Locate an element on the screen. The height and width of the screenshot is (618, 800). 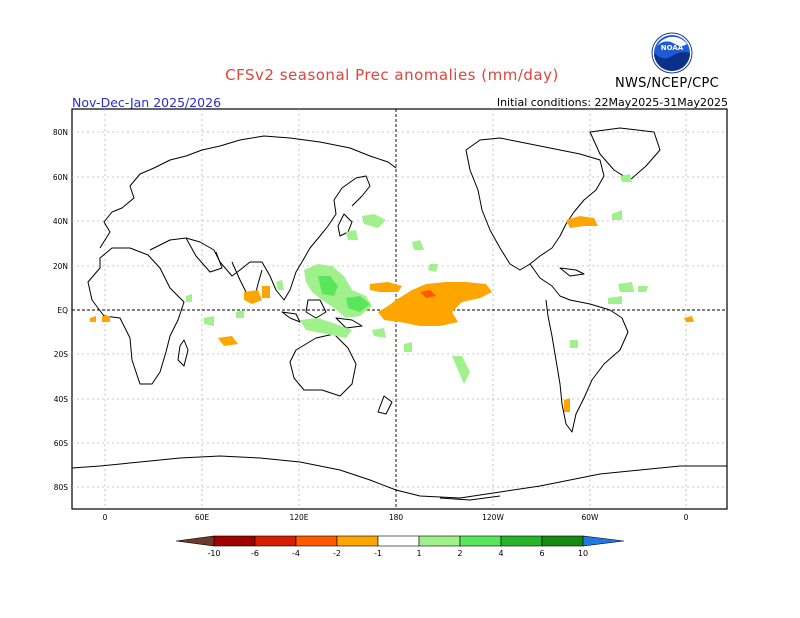
forecast-period: Nov-Dec-Jan 2025/2026 is located at coordinates (147, 102).